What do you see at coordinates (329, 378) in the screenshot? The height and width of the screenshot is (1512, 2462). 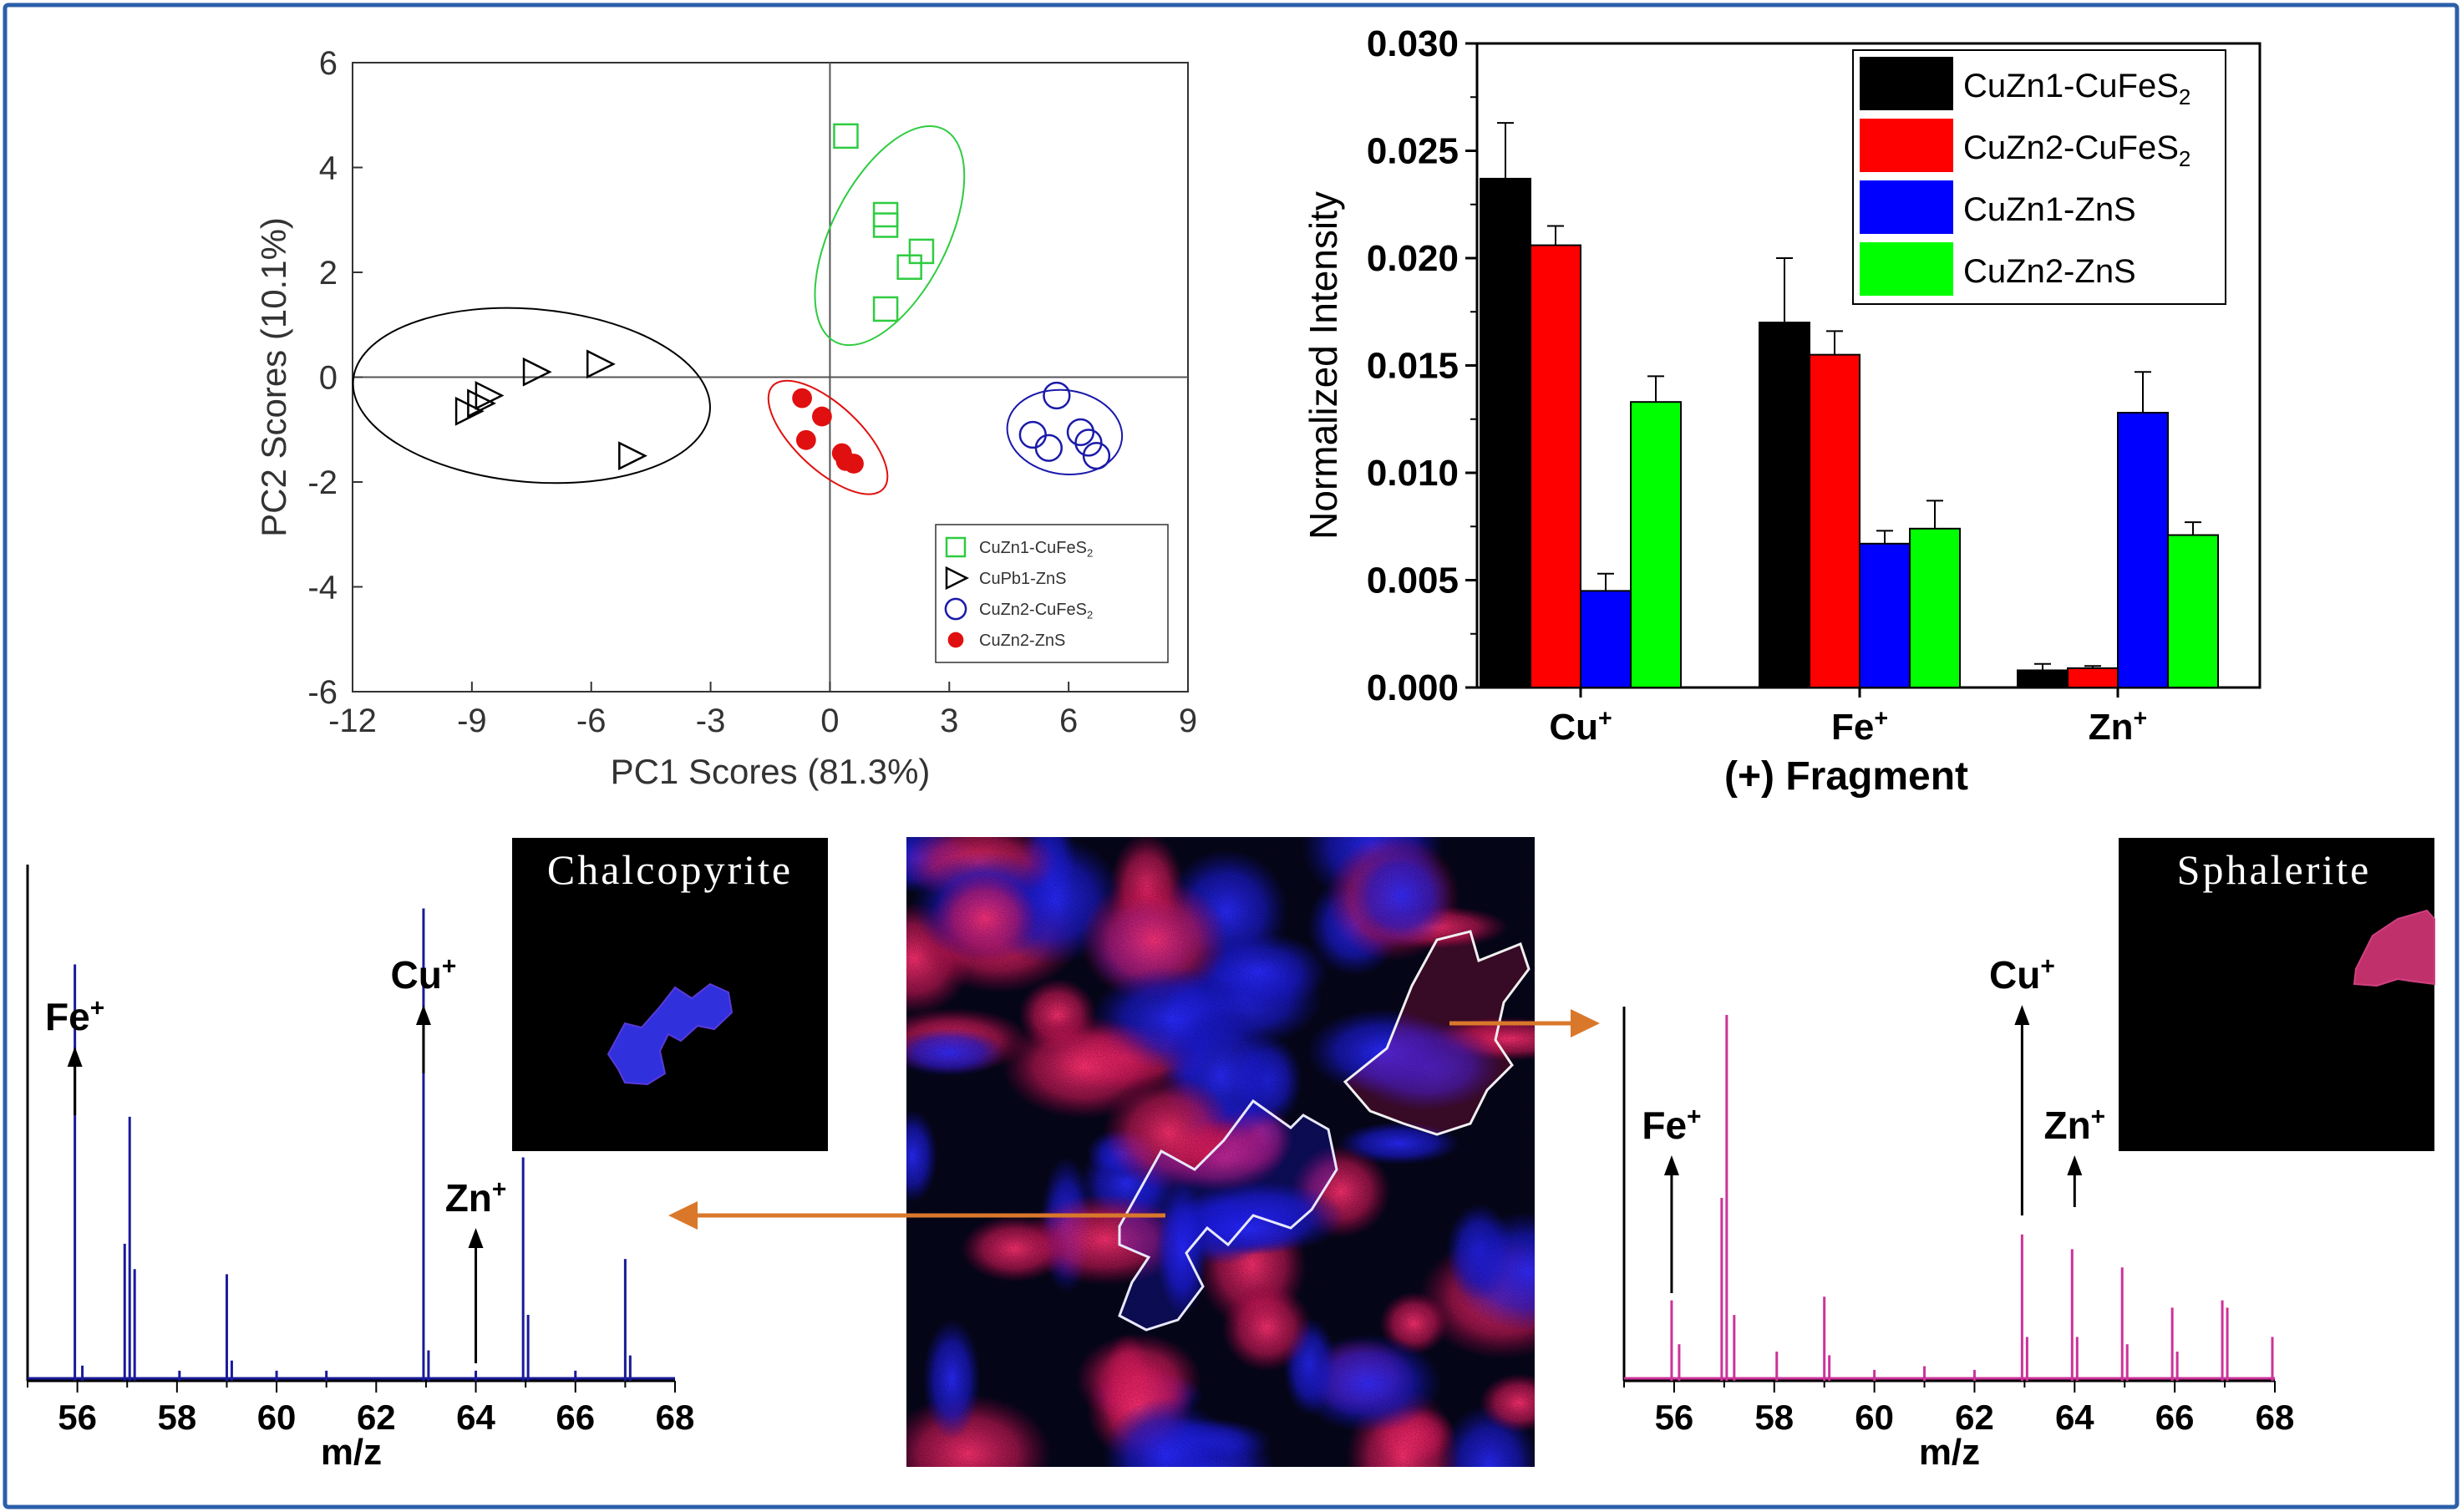 I see `pca-y-tick-label: 0` at bounding box center [329, 378].